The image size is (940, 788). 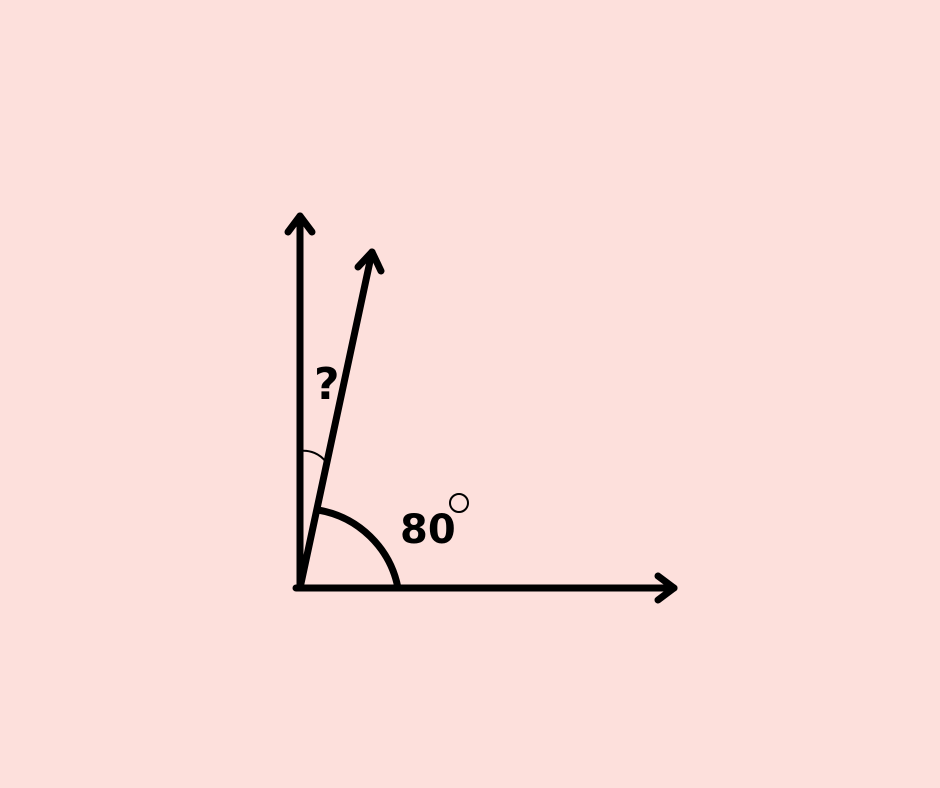 What do you see at coordinates (313, 456) in the screenshot?
I see `unknown-angle-arc` at bounding box center [313, 456].